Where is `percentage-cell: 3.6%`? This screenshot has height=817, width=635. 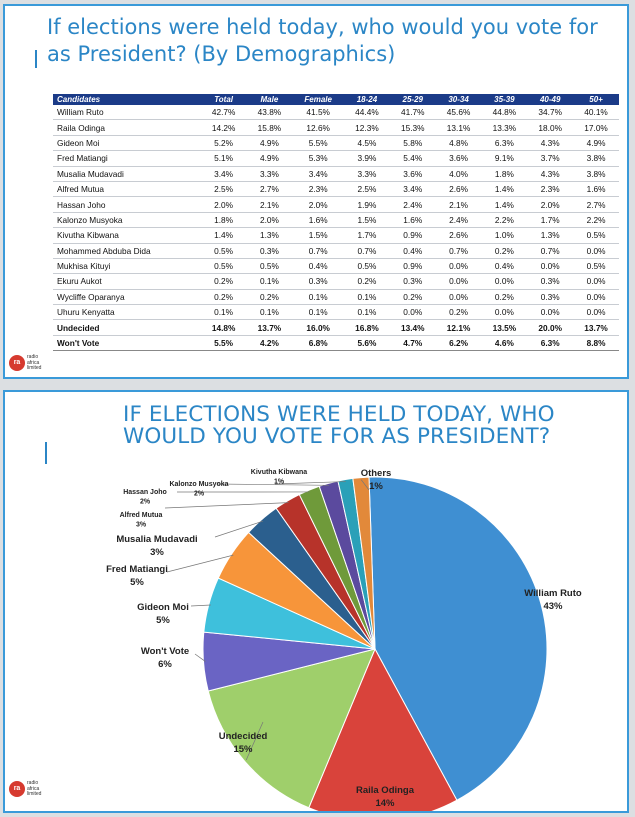
percentage-cell: 3.6% is located at coordinates (459, 158).